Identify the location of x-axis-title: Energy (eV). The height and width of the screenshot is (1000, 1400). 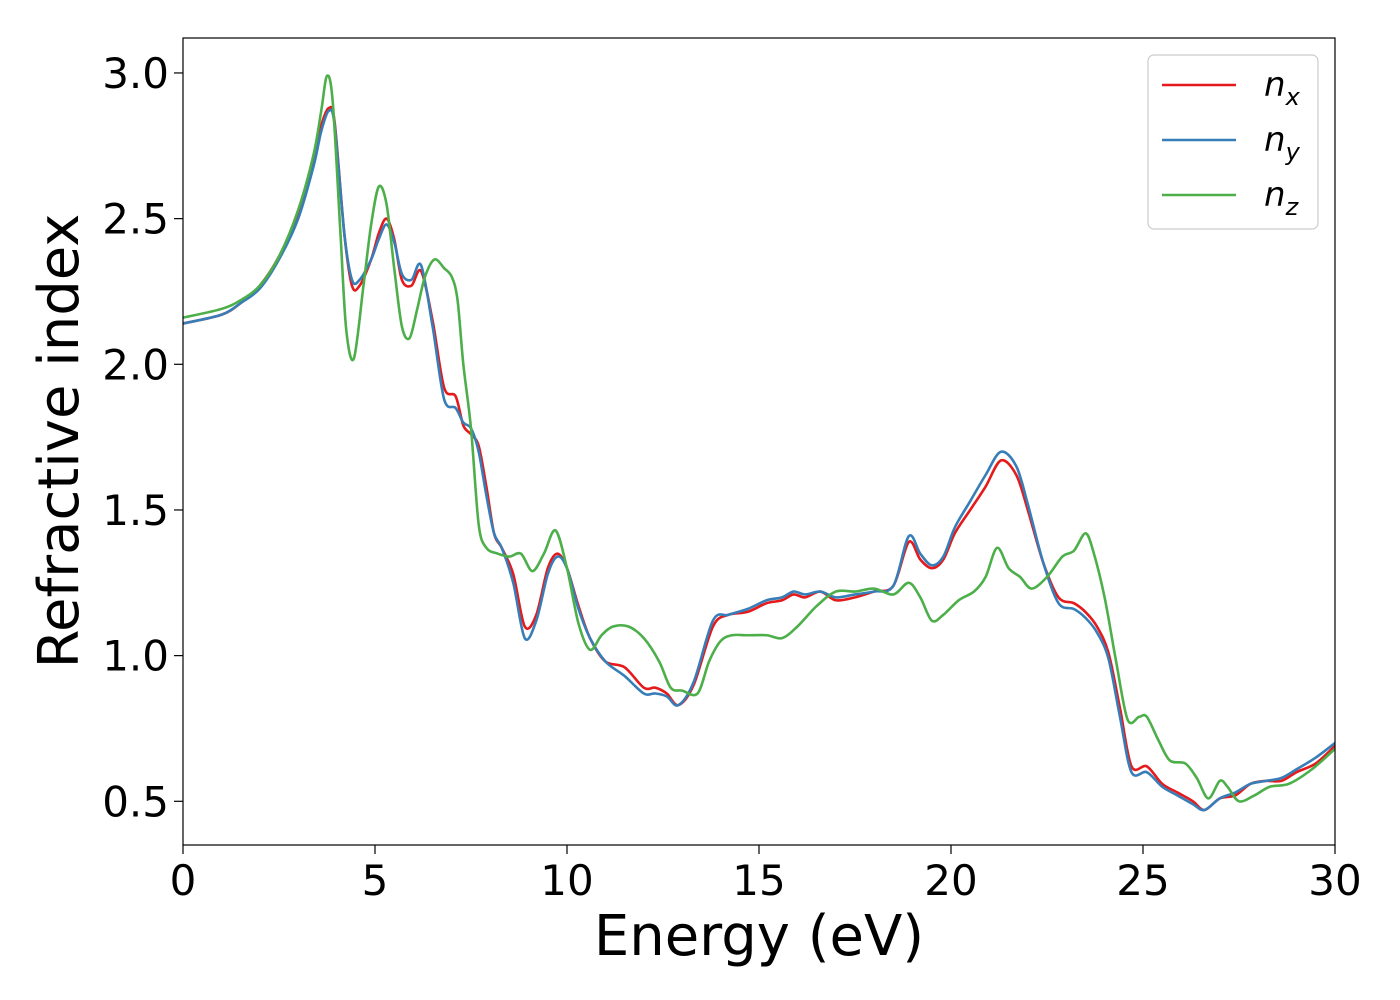
(759, 936).